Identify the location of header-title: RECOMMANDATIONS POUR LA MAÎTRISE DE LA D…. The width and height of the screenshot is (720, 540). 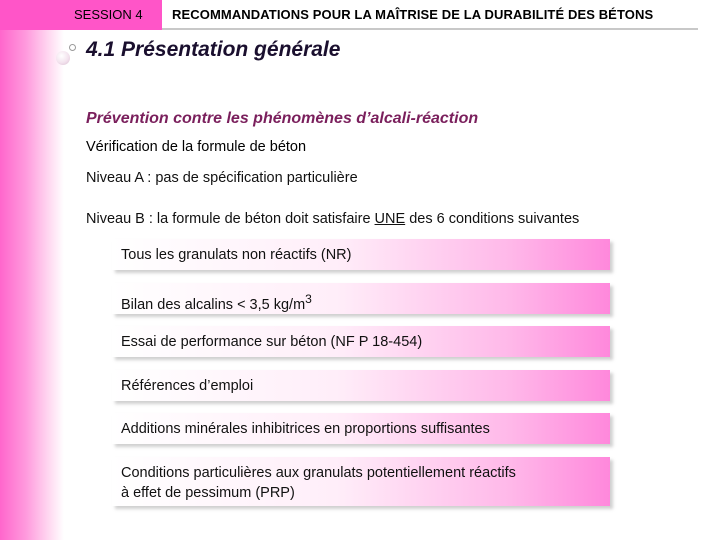
(413, 14).